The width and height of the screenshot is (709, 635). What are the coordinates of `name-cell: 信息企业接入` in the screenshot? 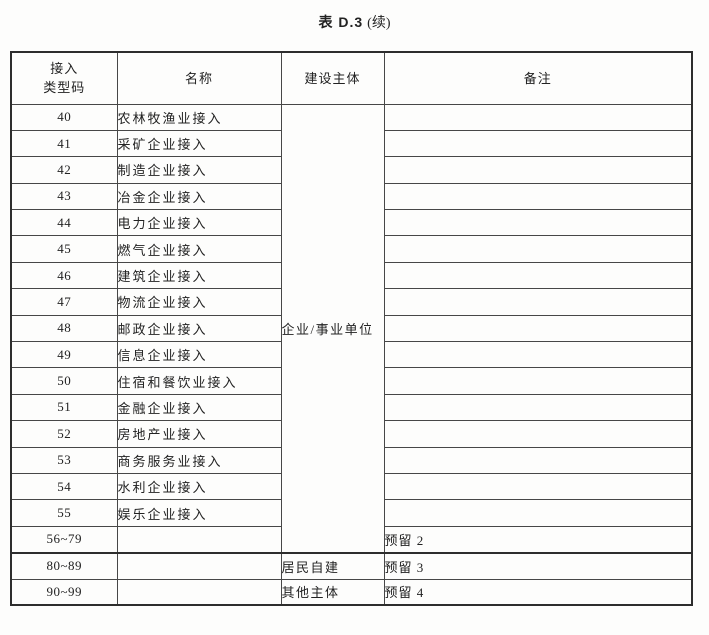 It's located at (199, 355).